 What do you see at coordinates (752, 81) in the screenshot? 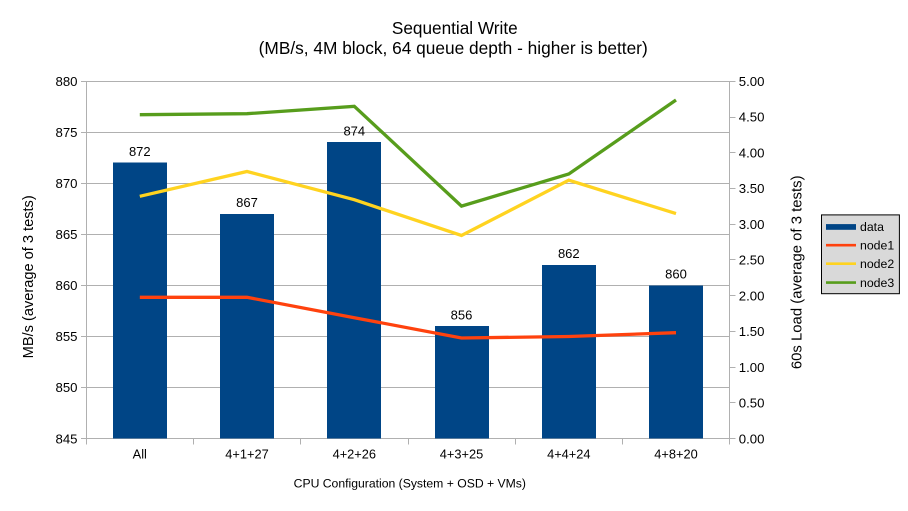
I see `svg-text: 5.00` at bounding box center [752, 81].